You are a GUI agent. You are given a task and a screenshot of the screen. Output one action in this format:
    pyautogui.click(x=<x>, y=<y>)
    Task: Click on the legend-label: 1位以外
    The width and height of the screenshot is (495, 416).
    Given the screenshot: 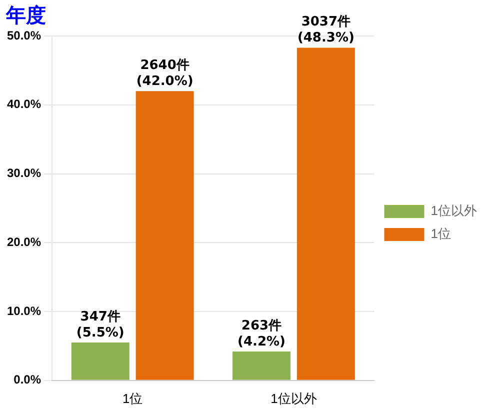 What is the action you would take?
    pyautogui.click(x=454, y=210)
    